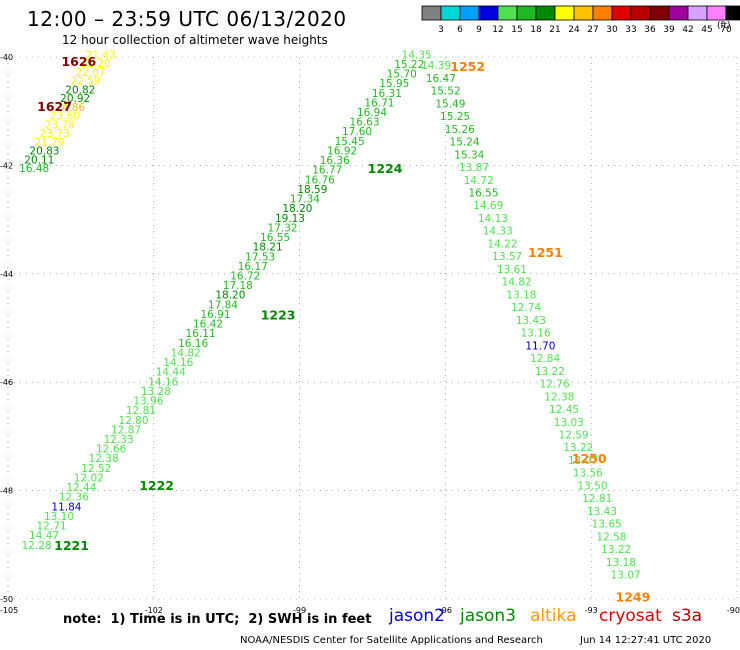 This screenshot has height=650, width=740. I want to click on longitude-tick-label: -90, so click(733, 610).